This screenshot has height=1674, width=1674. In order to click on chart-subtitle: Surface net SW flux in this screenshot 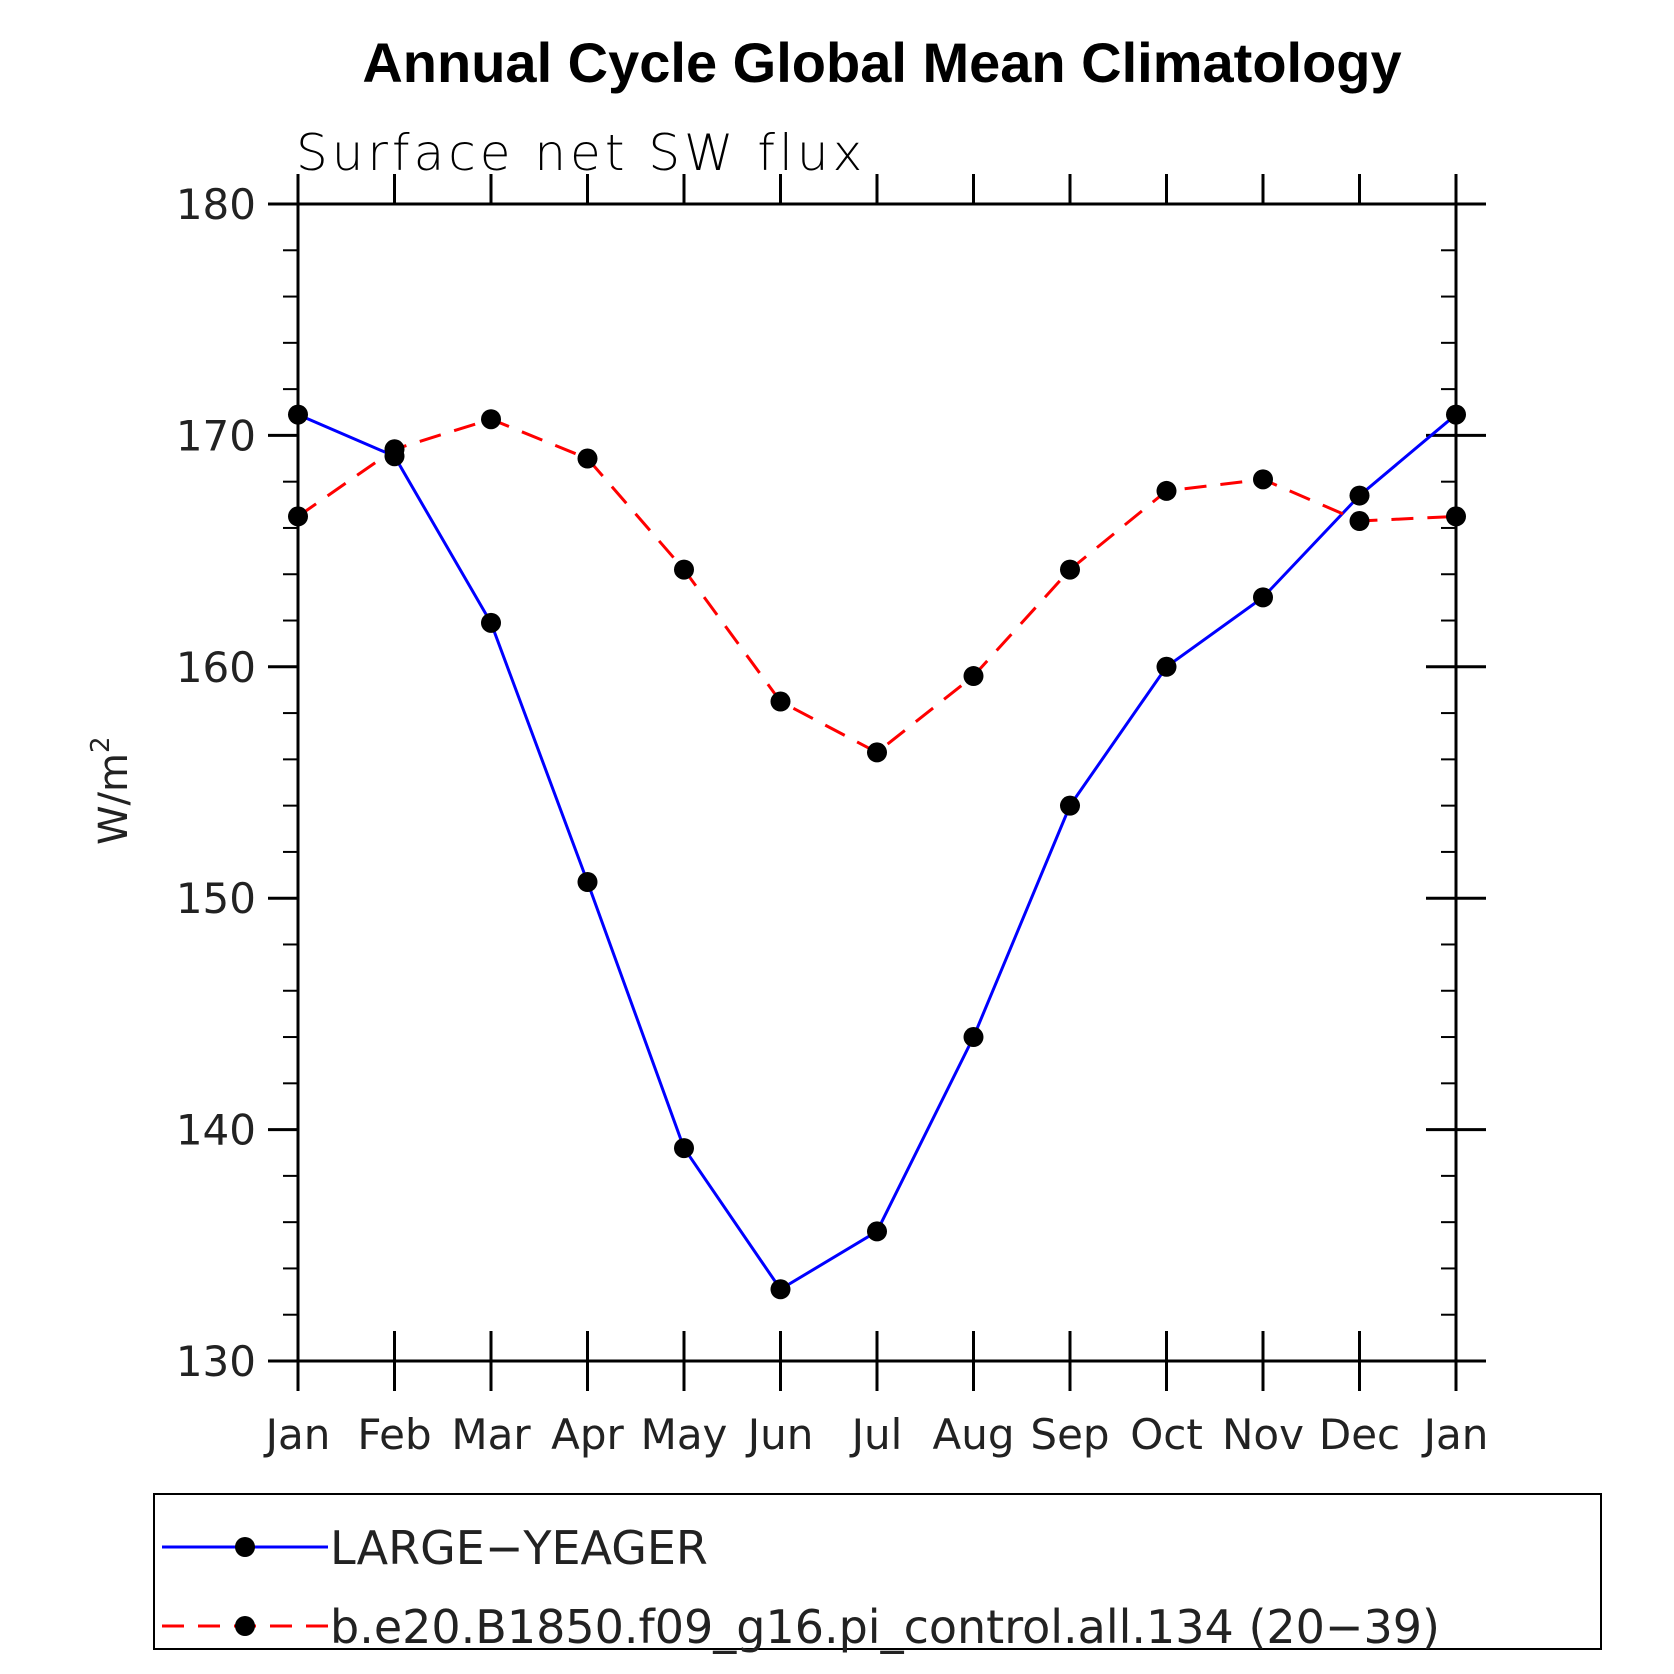, I will do `click(581, 153)`.